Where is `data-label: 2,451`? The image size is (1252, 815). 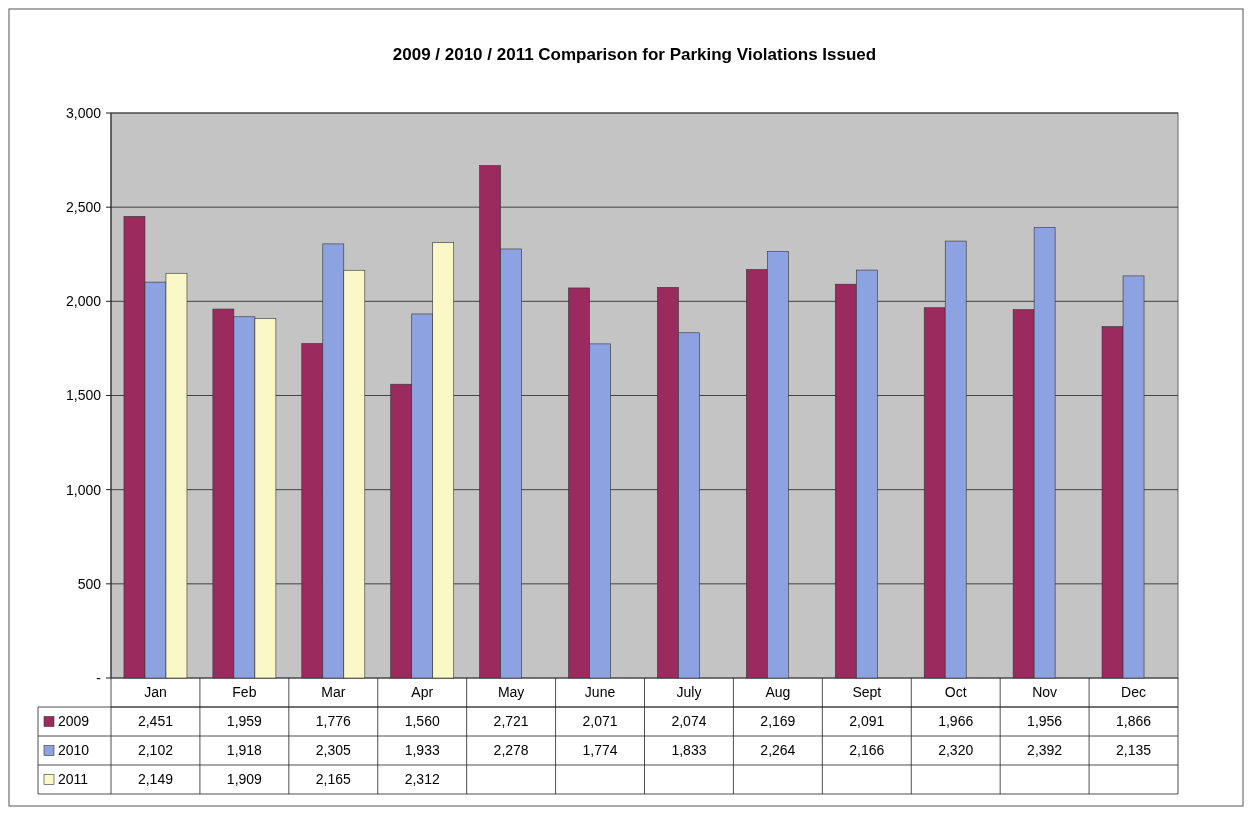 data-label: 2,451 is located at coordinates (155, 721).